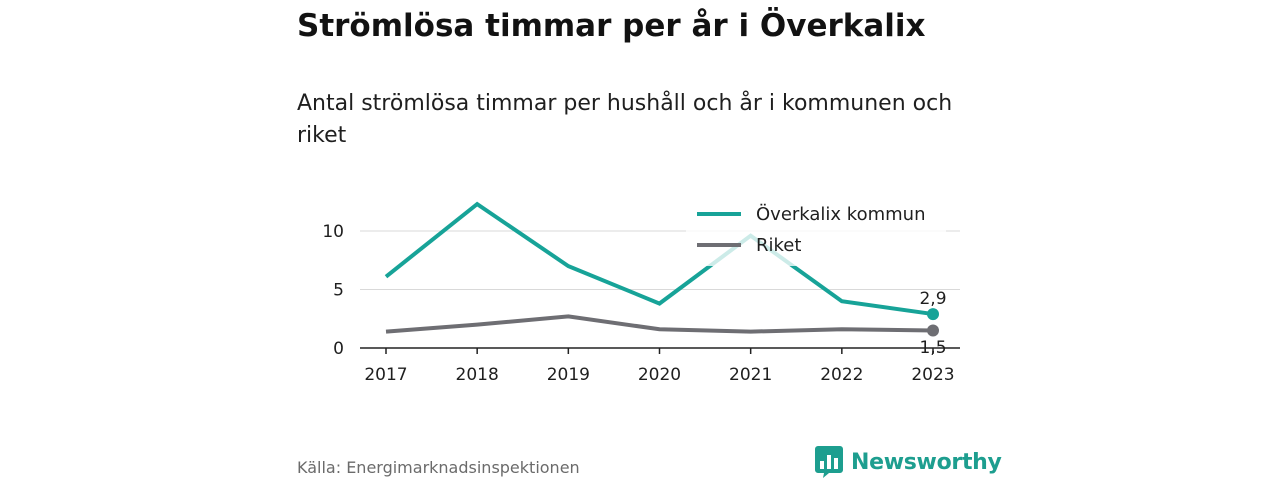 Image resolution: width=1280 pixels, height=480 pixels. I want to click on x-tick-label: 2021, so click(750, 375).